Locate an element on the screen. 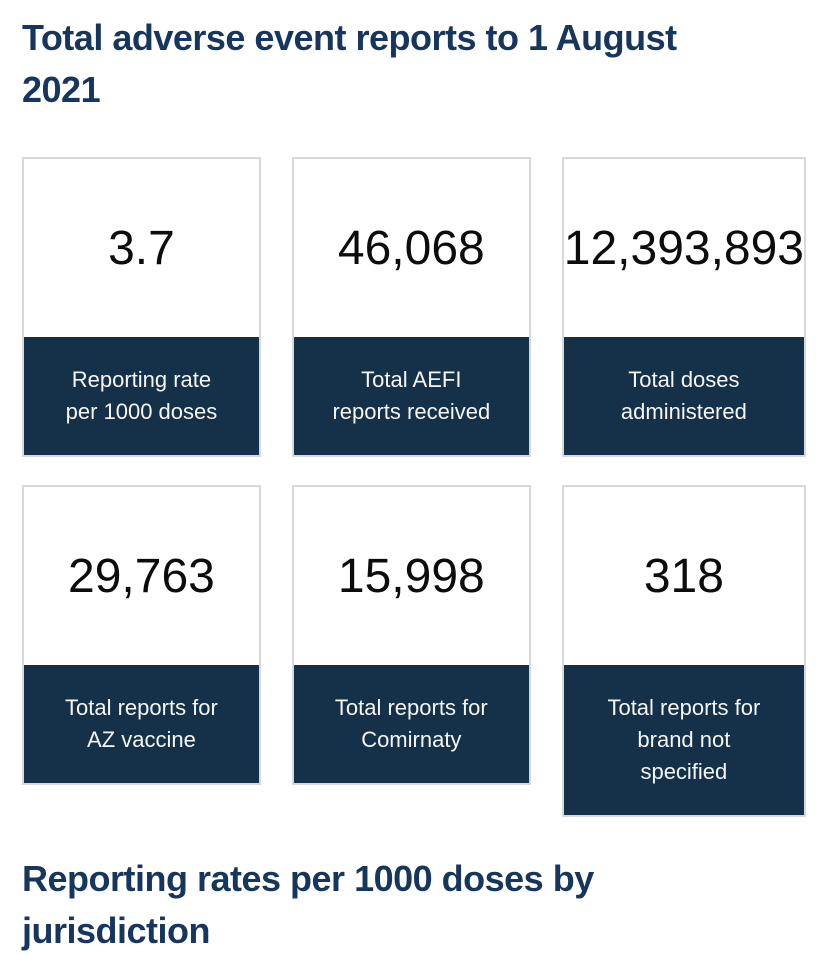  stat-label: Total doses administered is located at coordinates (683, 396).